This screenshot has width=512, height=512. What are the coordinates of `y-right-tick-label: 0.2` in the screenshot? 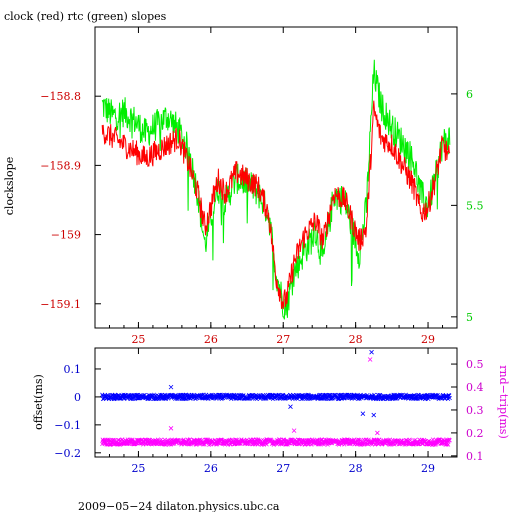 It's located at (475, 433).